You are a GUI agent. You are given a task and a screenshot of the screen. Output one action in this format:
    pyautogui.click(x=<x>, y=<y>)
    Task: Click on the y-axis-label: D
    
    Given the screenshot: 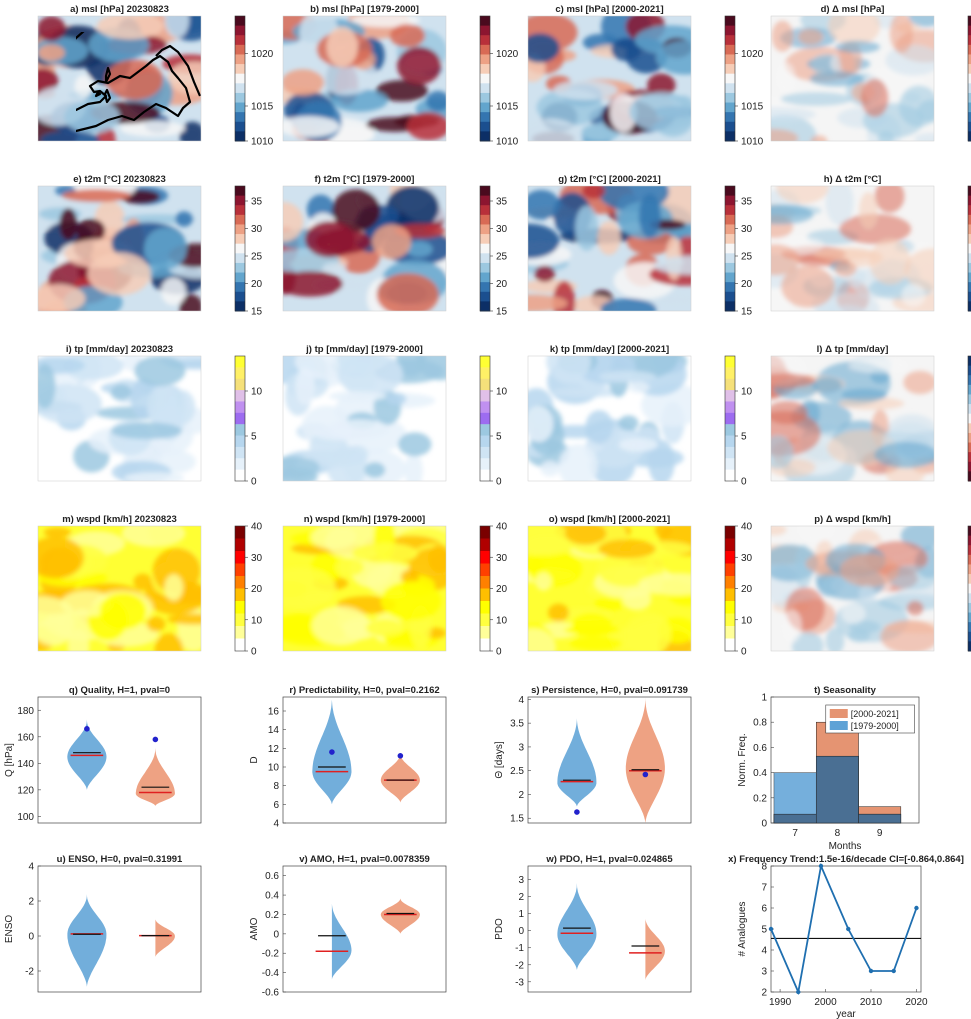 What is the action you would take?
    pyautogui.click(x=254, y=759)
    